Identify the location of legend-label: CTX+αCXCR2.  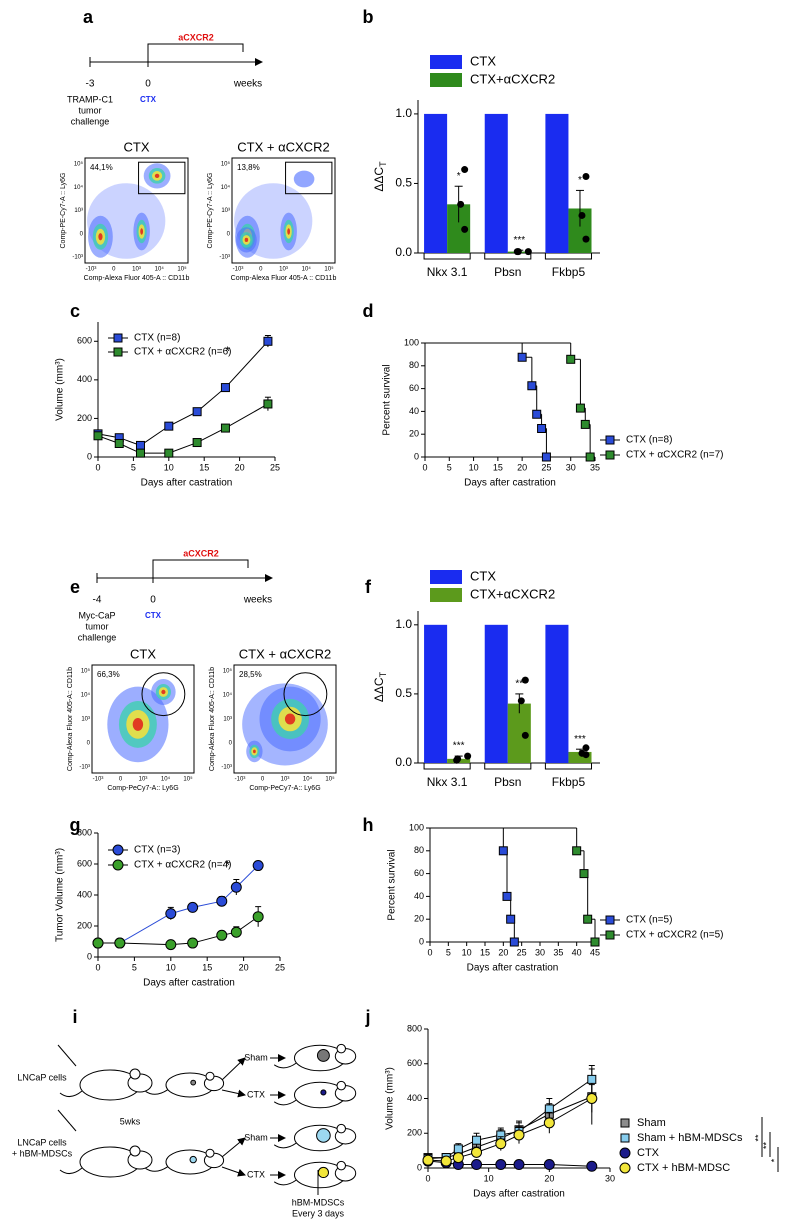
(512, 78).